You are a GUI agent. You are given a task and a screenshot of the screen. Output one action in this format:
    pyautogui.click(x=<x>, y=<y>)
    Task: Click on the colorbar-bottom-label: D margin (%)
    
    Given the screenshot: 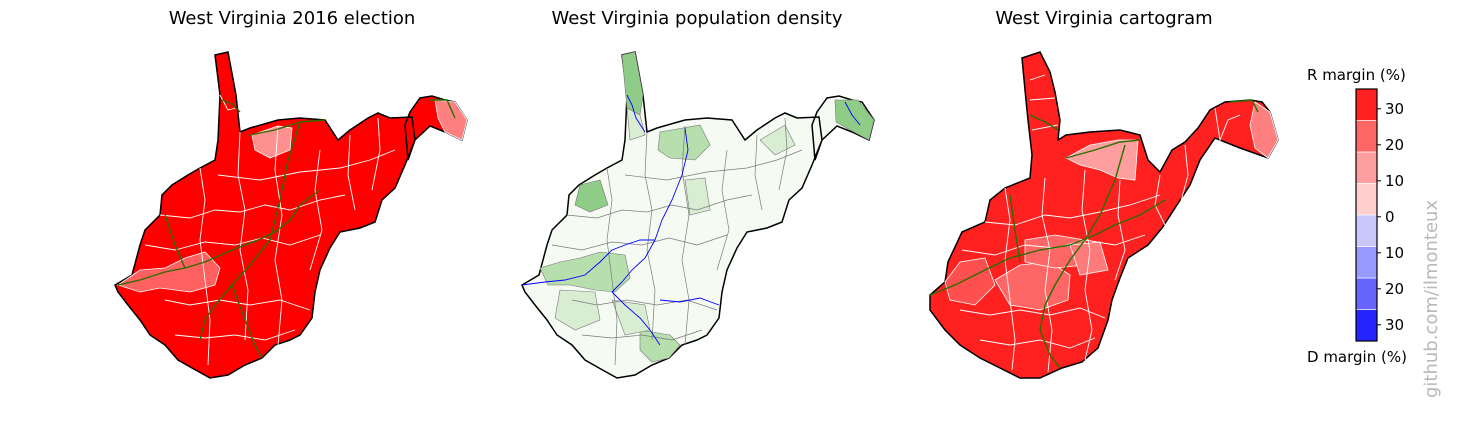 What is the action you would take?
    pyautogui.click(x=1357, y=357)
    